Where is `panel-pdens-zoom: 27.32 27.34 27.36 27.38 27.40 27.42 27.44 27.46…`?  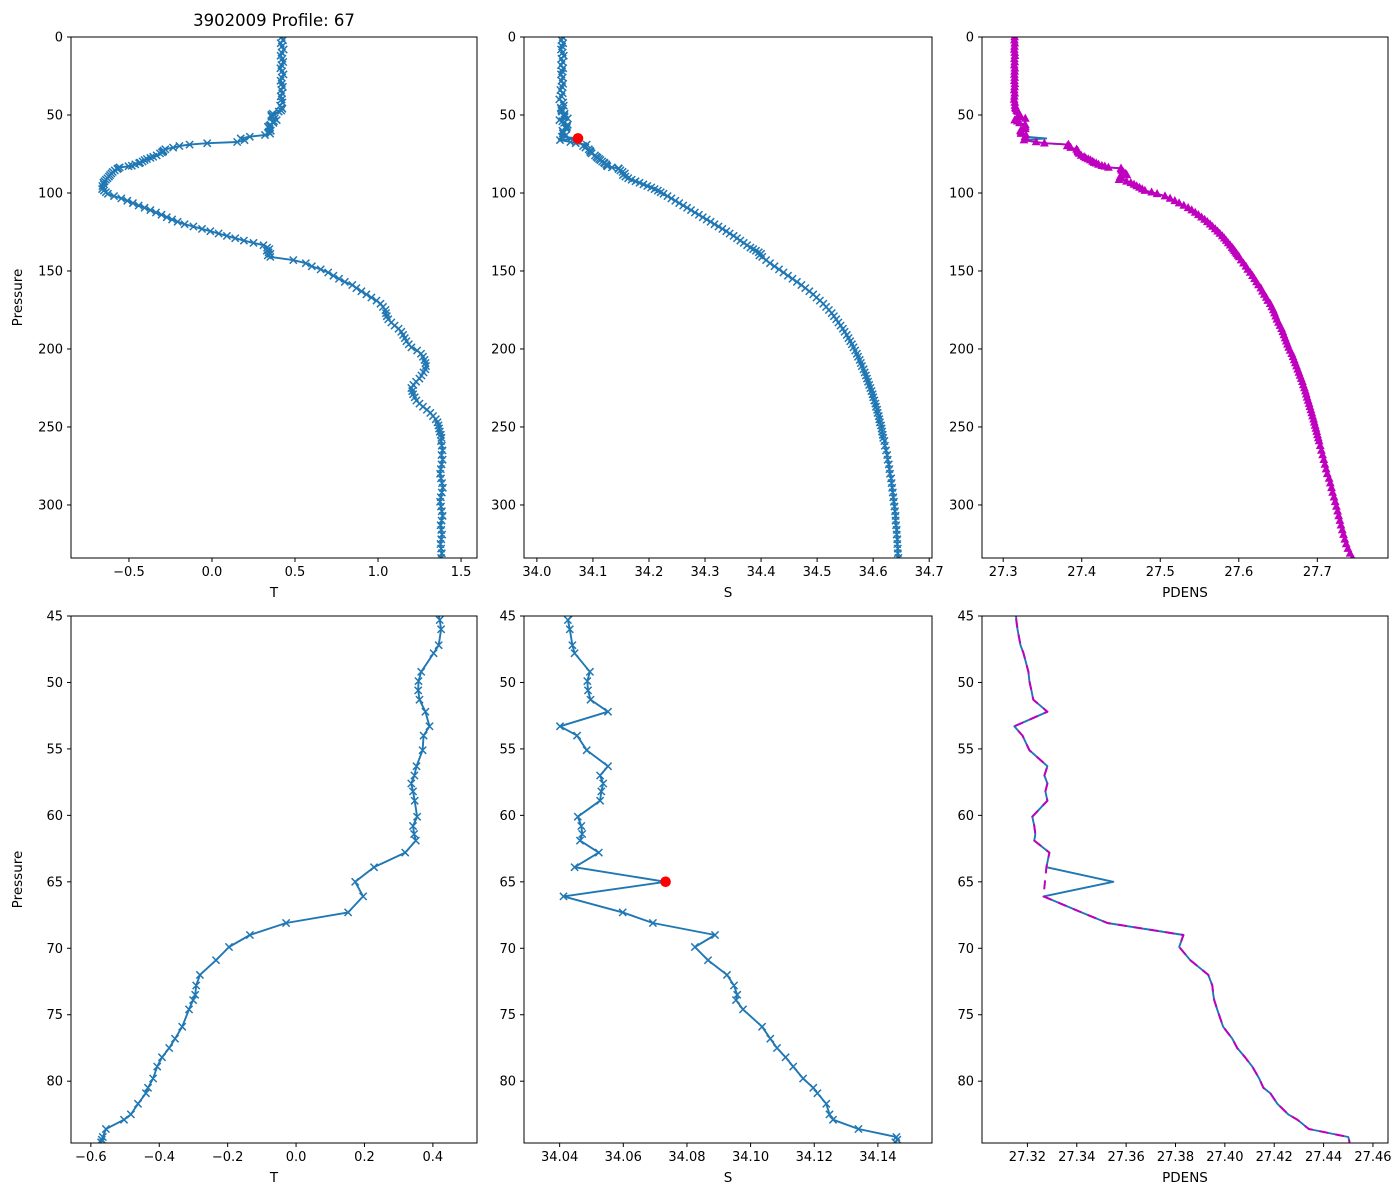 panel-pdens-zoom: 27.32 27.34 27.36 27.38 27.40 27.42 27.44 27.46… is located at coordinates (1174, 898).